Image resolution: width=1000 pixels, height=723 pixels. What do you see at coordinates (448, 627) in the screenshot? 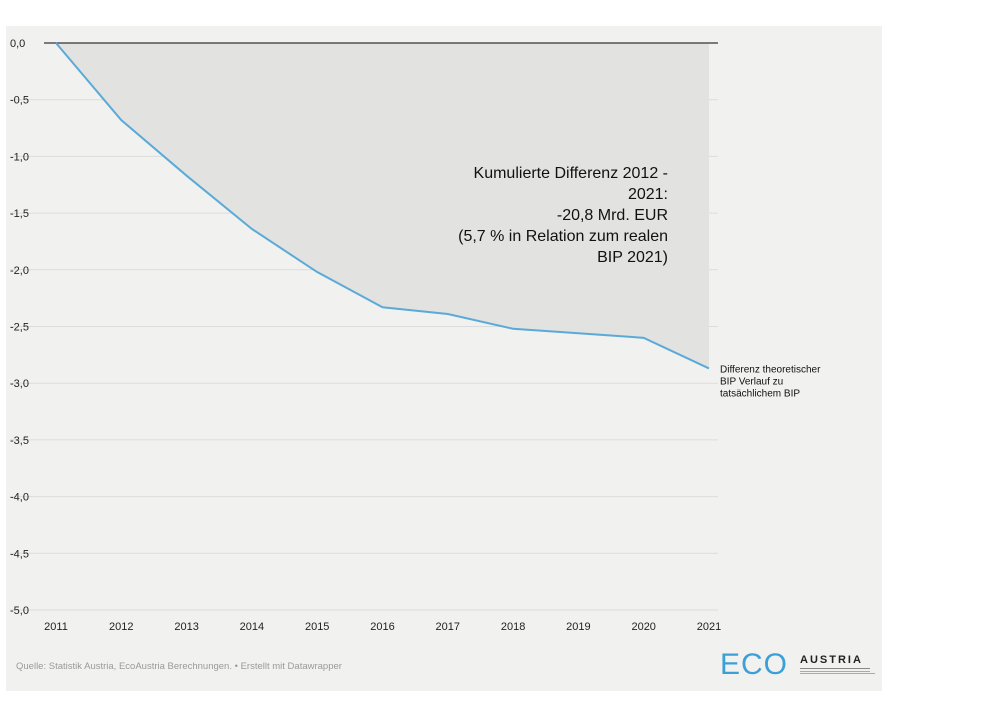
I see `x-tick-label: 2017` at bounding box center [448, 627].